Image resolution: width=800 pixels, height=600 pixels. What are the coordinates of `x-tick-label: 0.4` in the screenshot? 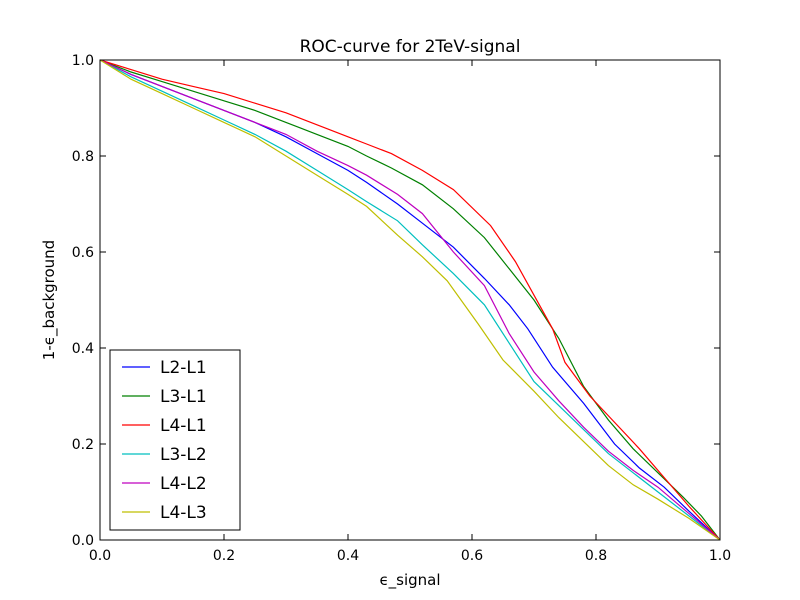 It's located at (348, 556).